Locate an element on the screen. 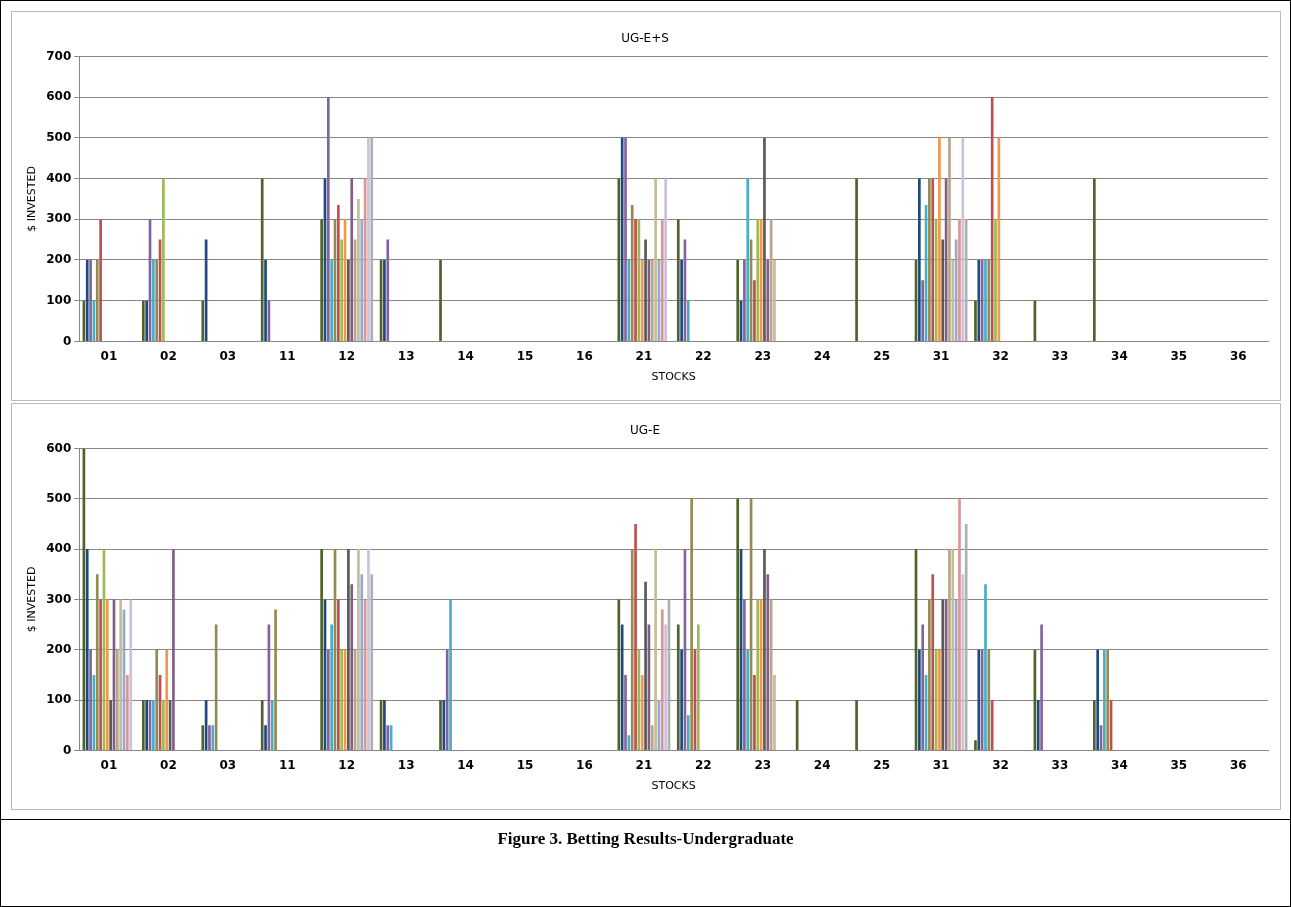 The width and height of the screenshot is (1291, 907). y-tick-label: 100 is located at coordinates (59, 299).